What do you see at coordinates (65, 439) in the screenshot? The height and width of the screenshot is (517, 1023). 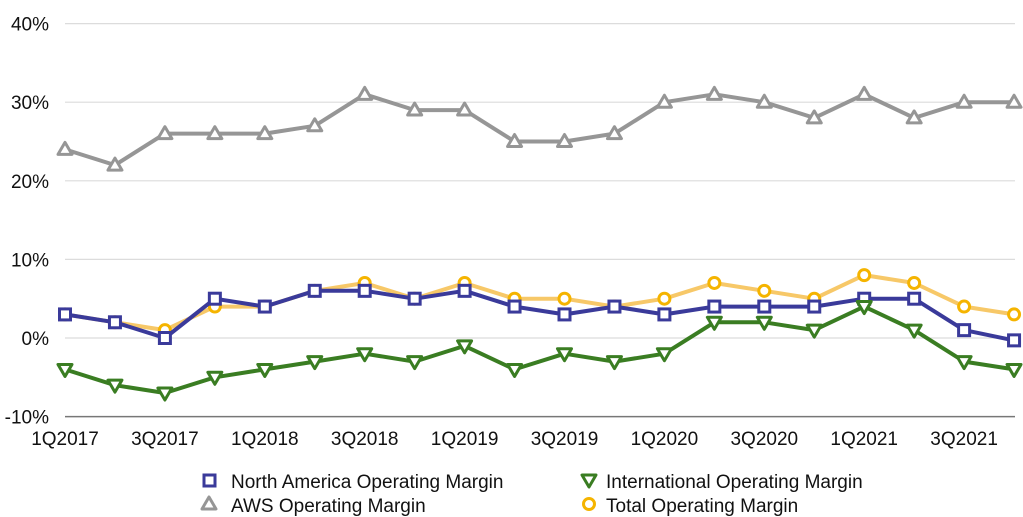 I see `x-tick-label: 1Q2017` at bounding box center [65, 439].